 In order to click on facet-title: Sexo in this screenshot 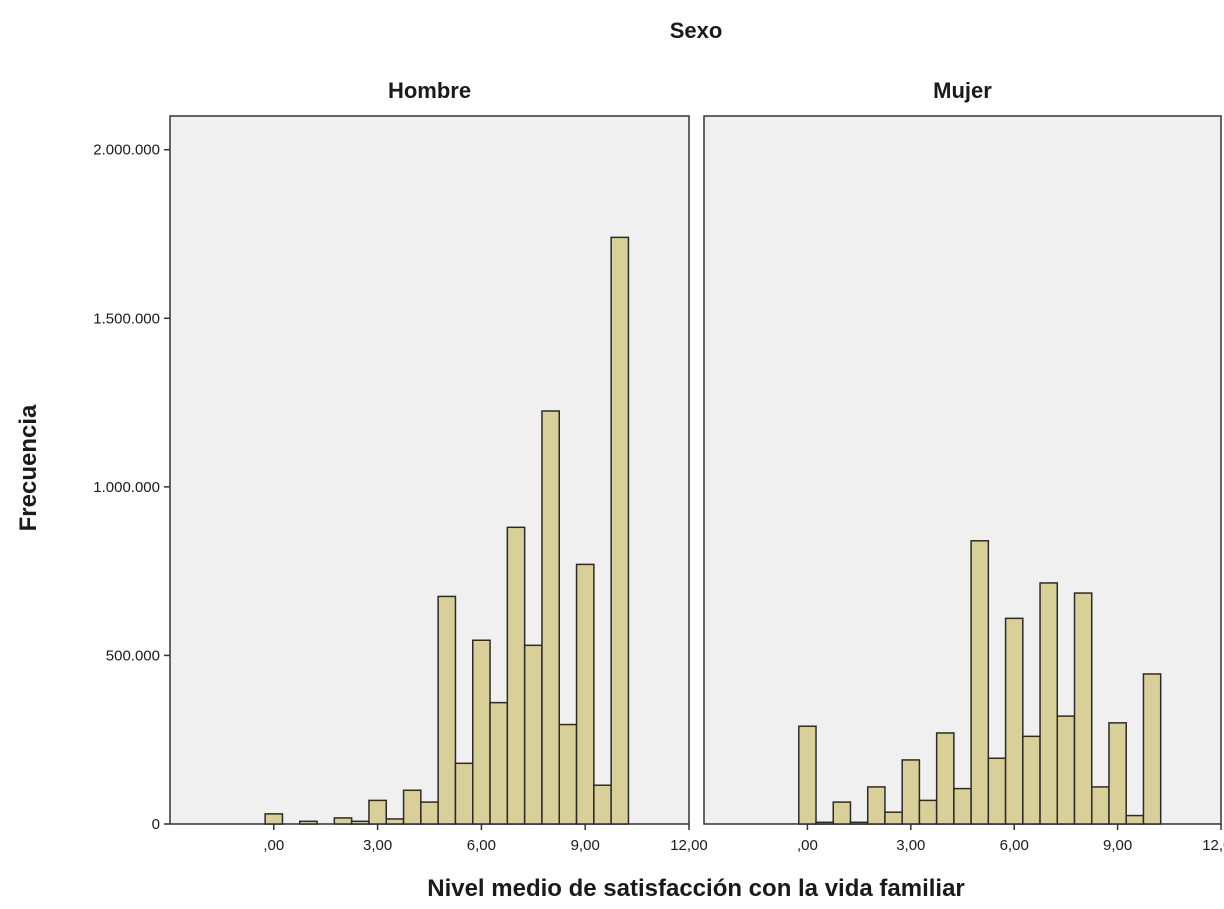, I will do `click(696, 30)`.